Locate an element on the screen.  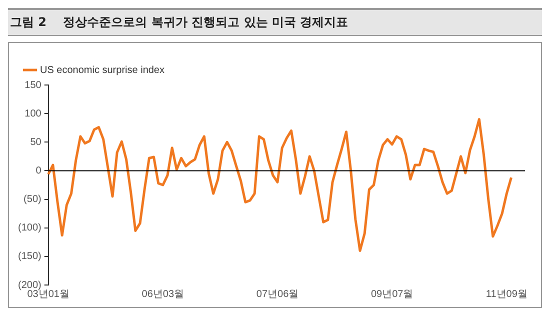
x-tick-label: 06년03월 is located at coordinates (163, 294).